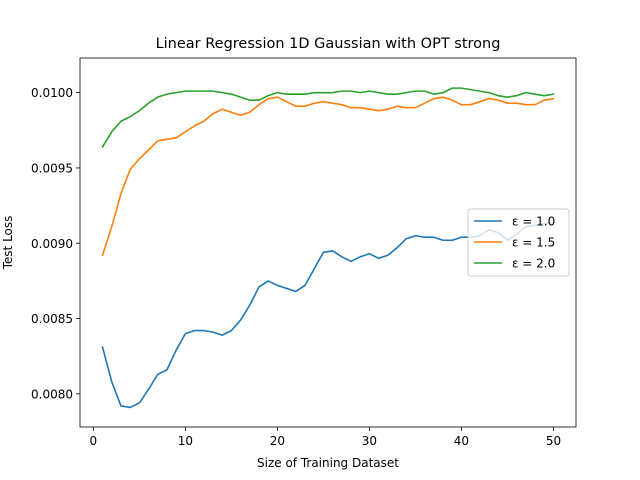 The image size is (640, 480). I want to click on legend-frame, so click(518, 242).